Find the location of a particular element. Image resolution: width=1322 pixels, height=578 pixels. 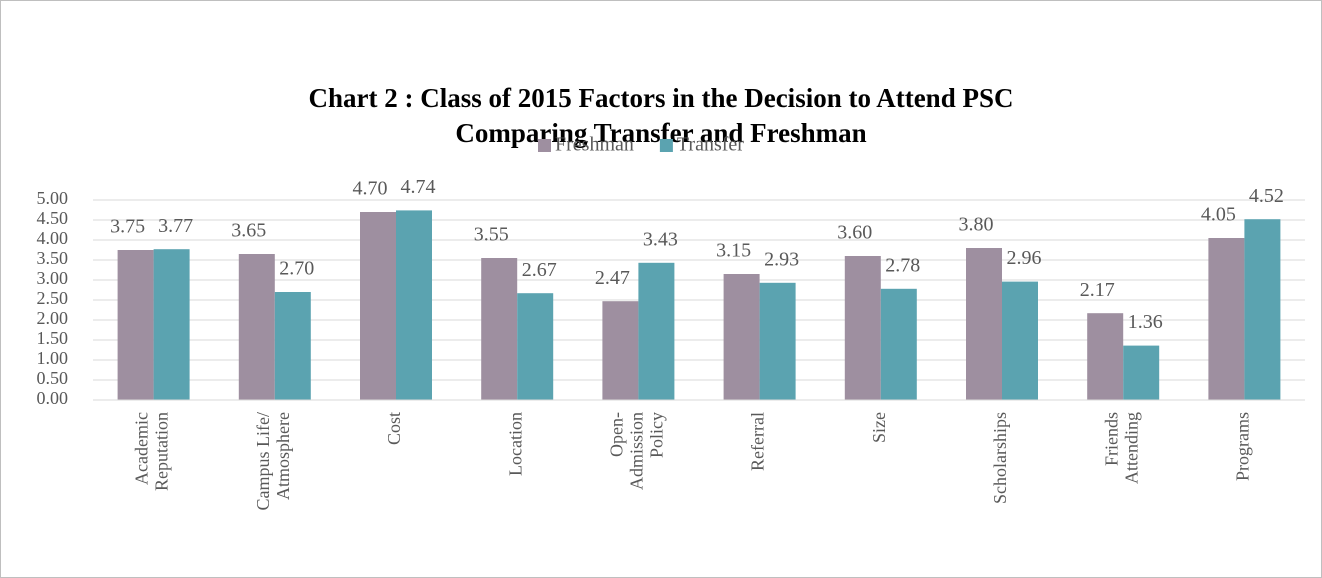

x-tick-label: Campus Life/ is located at coordinates (263, 461).